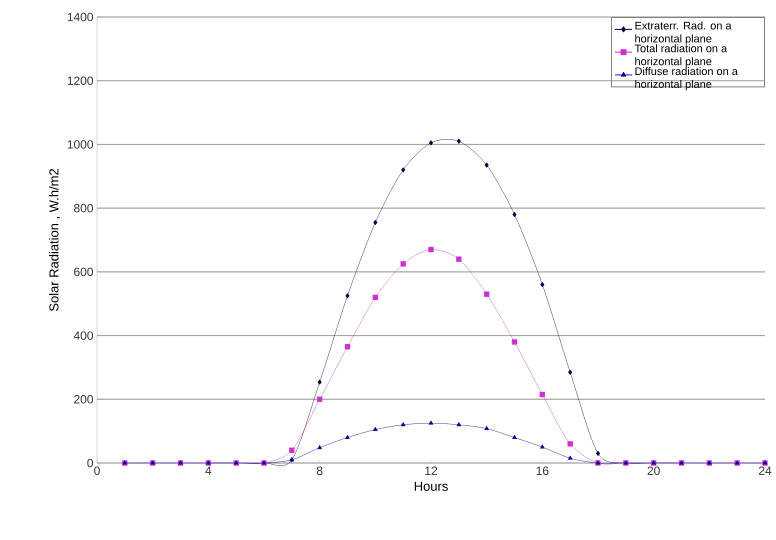 The width and height of the screenshot is (776, 540). What do you see at coordinates (319, 470) in the screenshot?
I see `x-tick-label: 8` at bounding box center [319, 470].